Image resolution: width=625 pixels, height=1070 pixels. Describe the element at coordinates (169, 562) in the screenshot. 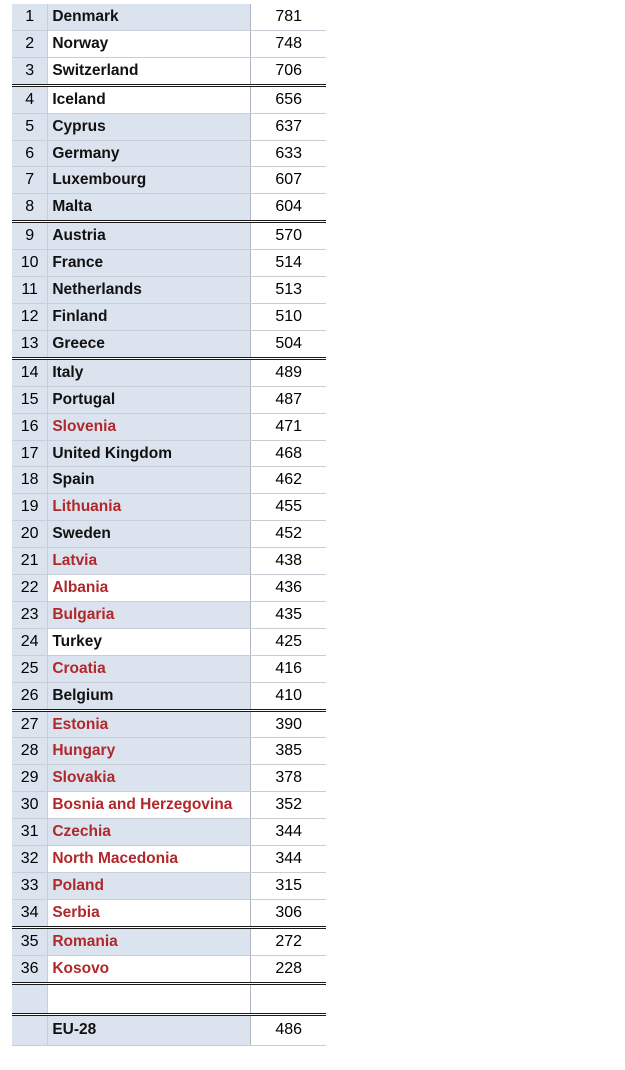

I see `table-row: 21 Latvia 438` at that location.